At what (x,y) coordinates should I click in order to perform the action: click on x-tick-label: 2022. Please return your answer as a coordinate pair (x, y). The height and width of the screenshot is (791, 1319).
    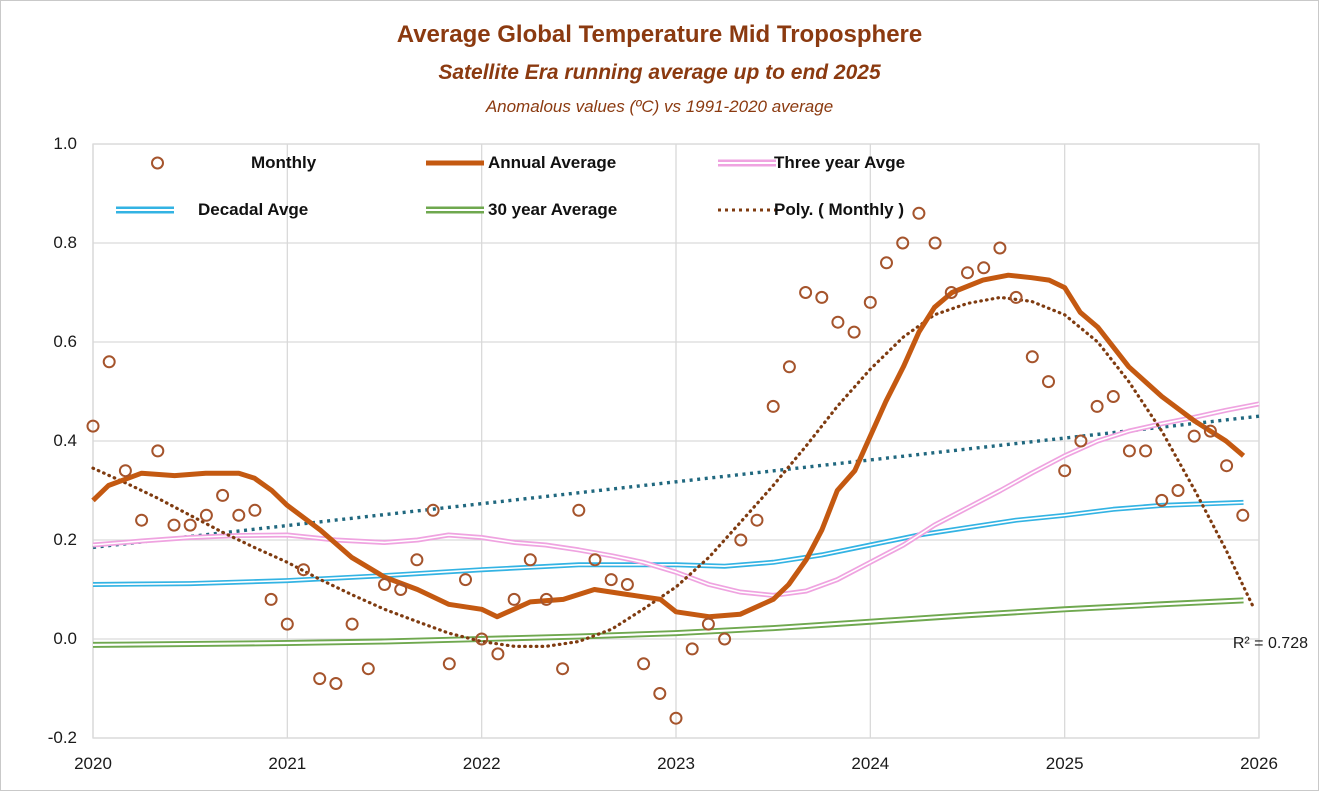
    Looking at the image, I should click on (481, 763).